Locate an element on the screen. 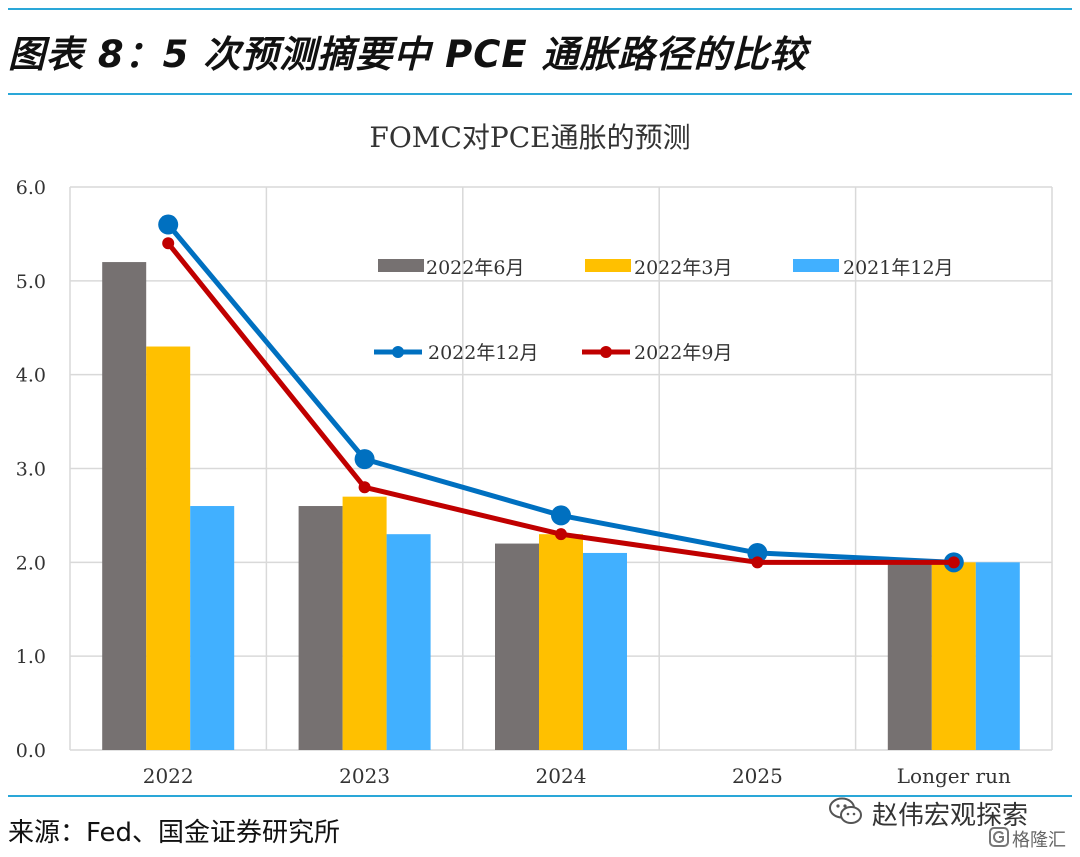 The width and height of the screenshot is (1080, 857). y-tick-label: 5.0 is located at coordinates (31, 282).